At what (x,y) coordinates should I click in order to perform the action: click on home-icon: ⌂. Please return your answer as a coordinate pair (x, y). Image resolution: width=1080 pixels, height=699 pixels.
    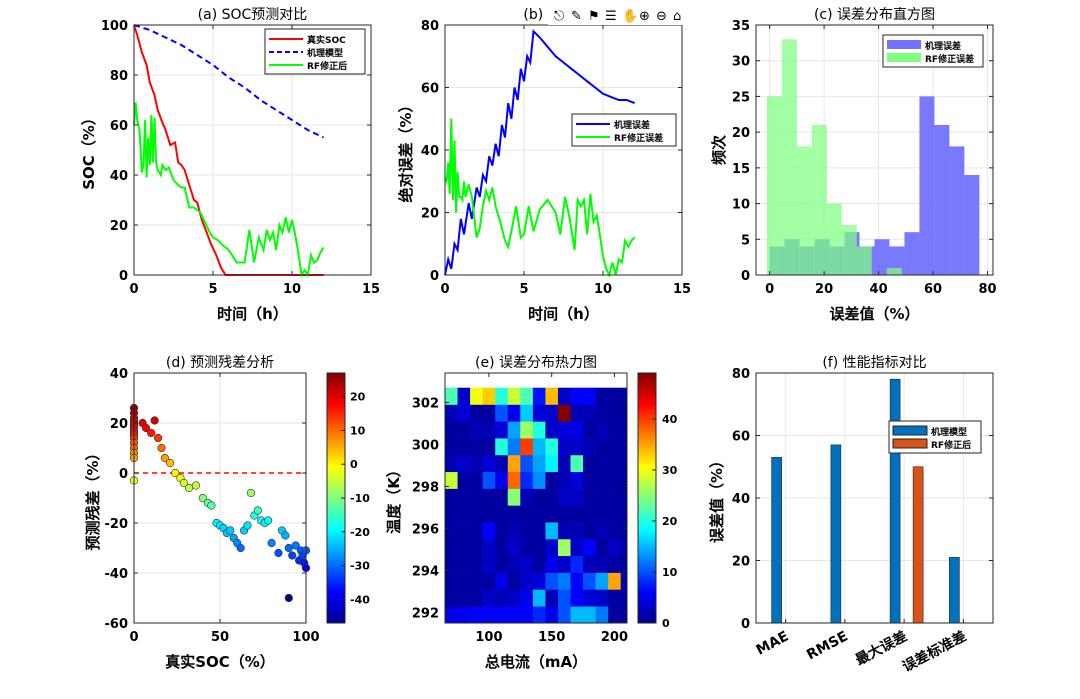
    Looking at the image, I should click on (677, 16).